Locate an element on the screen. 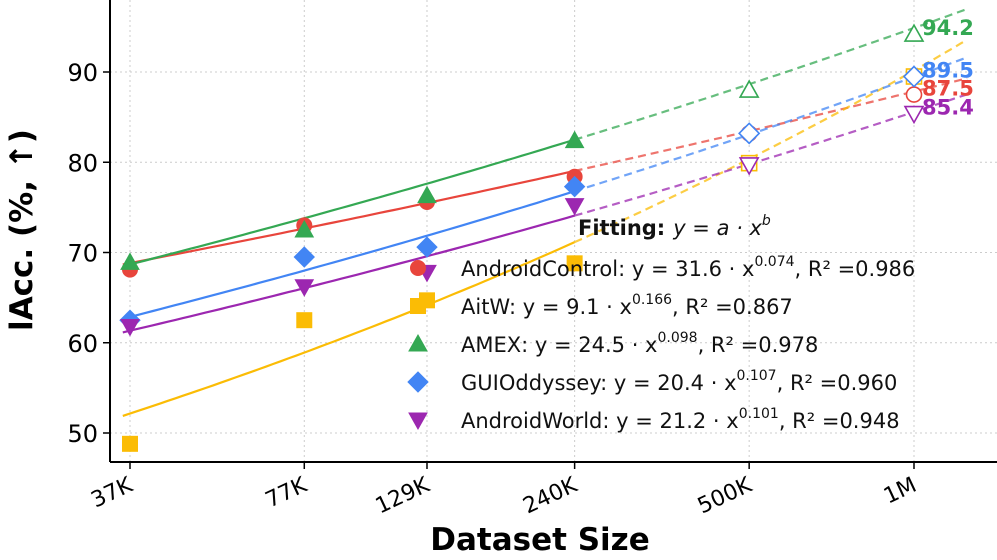 This screenshot has height=560, width=997. end-value-label: 87.5 is located at coordinates (948, 89).